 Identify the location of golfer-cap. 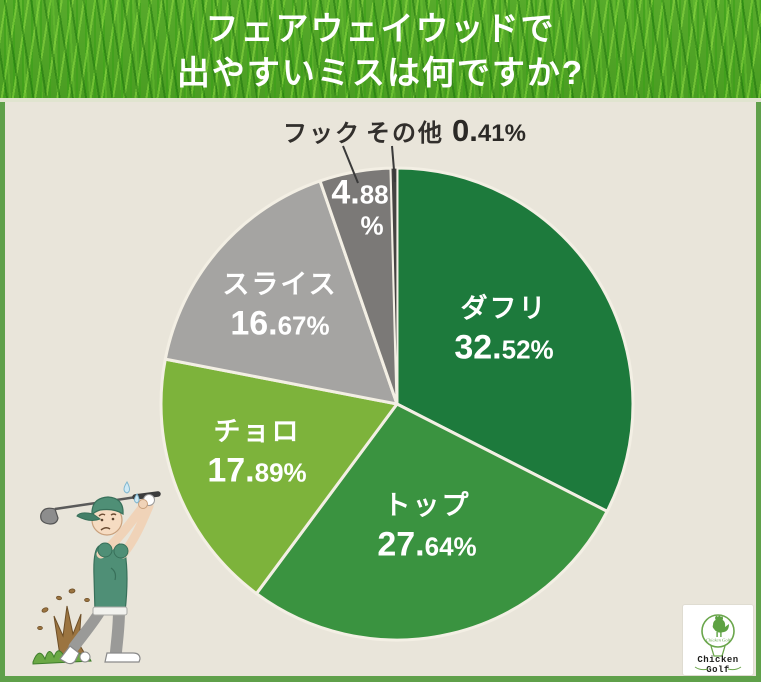
(107, 506).